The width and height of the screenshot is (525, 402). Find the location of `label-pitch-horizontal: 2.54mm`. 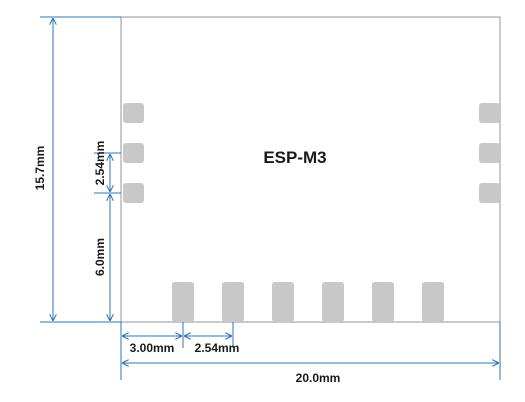

label-pitch-horizontal: 2.54mm is located at coordinates (217, 348).